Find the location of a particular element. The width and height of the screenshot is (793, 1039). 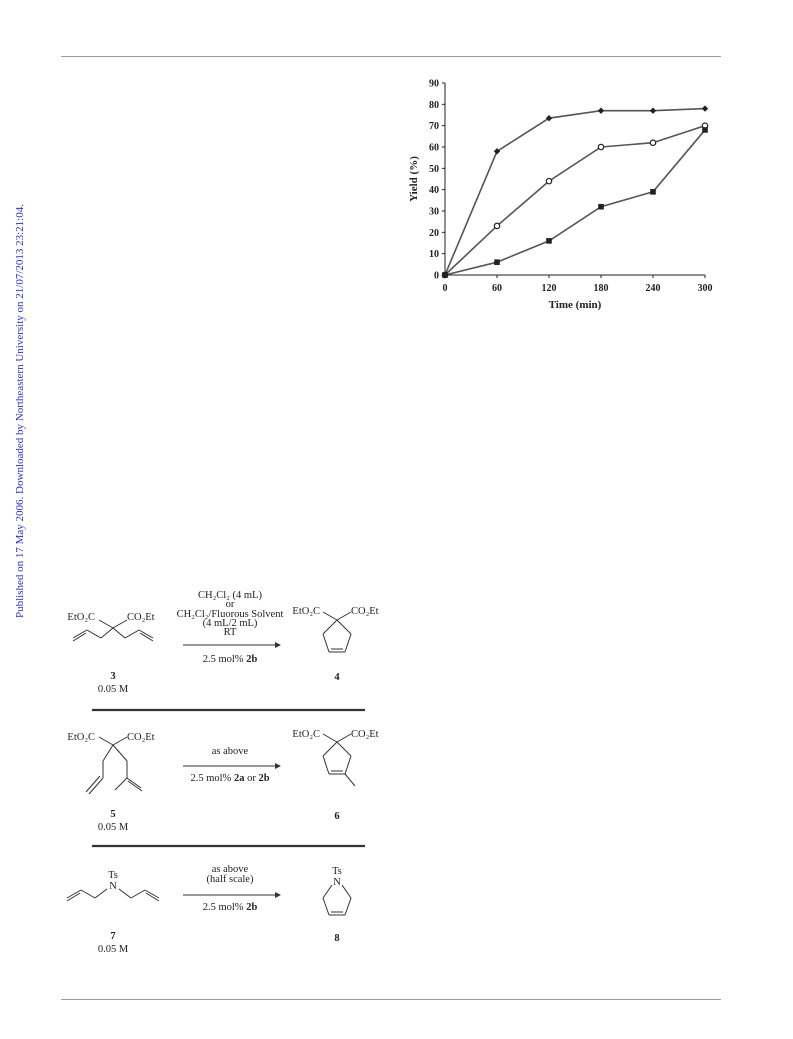

reaction-1-condition-1: CH₂Cl₂ (4 mL) is located at coordinates (230, 595).